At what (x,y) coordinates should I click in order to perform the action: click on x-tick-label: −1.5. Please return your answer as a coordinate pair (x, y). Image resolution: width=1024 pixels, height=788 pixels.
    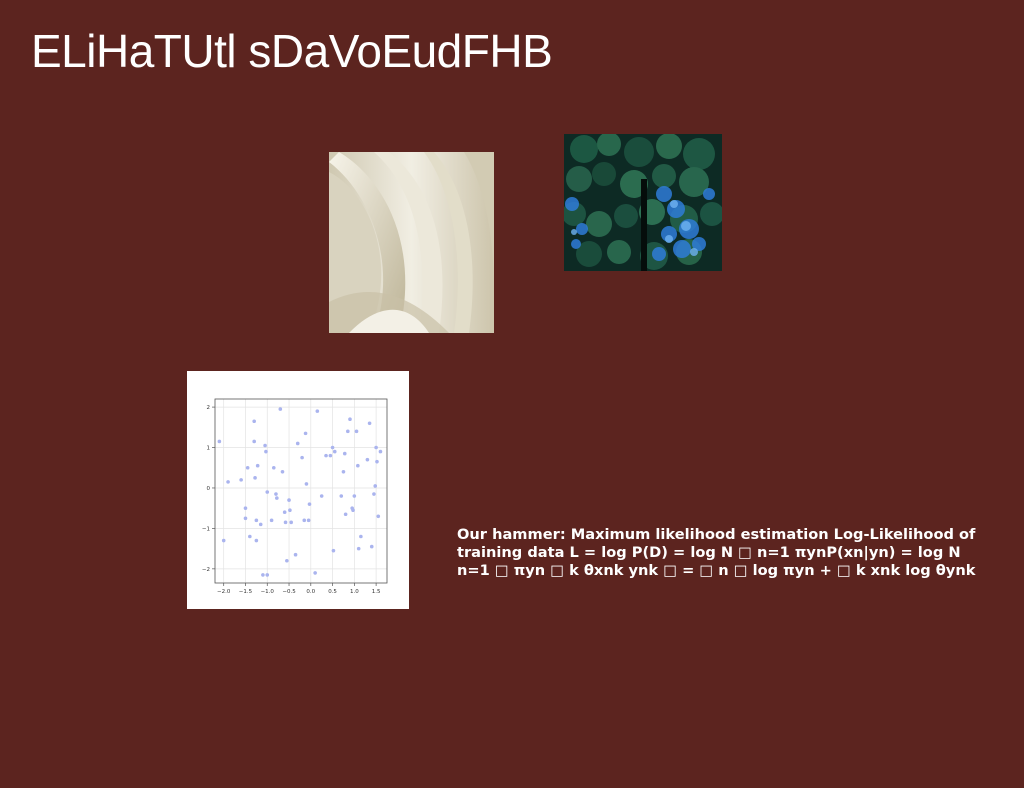
    Looking at the image, I should click on (246, 592).